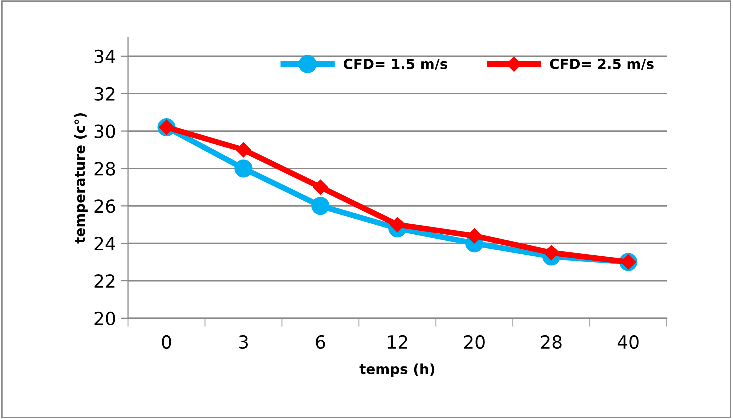 This screenshot has width=733, height=419. Describe the element at coordinates (474, 342) in the screenshot. I see `x-tick-label: 20` at that location.